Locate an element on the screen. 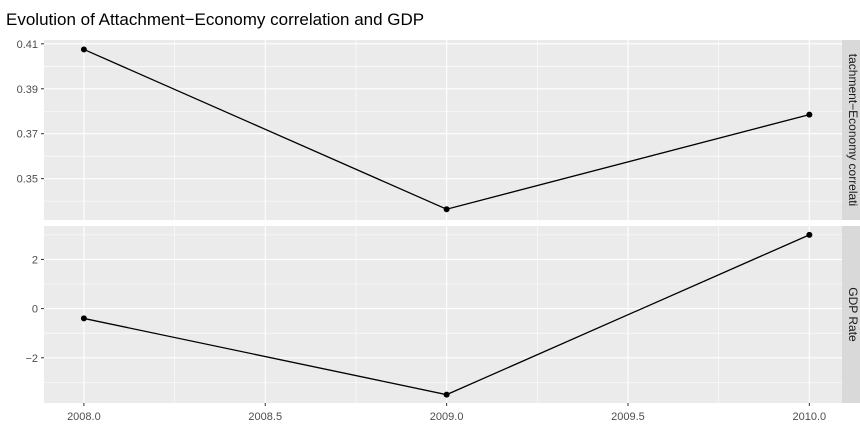 The width and height of the screenshot is (860, 430). y-tick-label: 2 is located at coordinates (35, 260).